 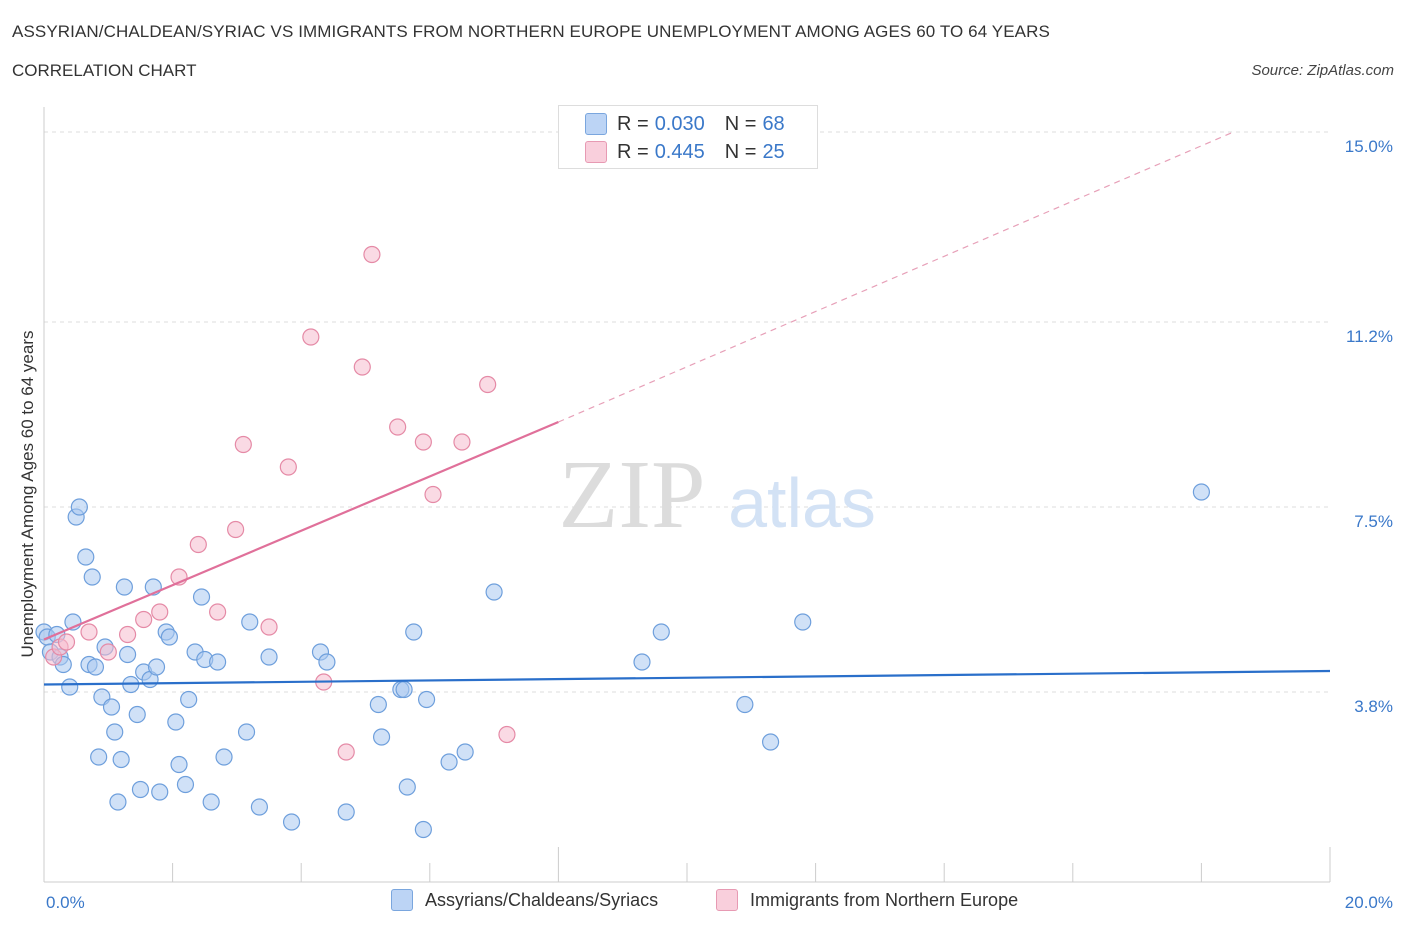 I want to click on bottom-legend-series2: Immigrants from Northern Europe, so click(x=867, y=900).